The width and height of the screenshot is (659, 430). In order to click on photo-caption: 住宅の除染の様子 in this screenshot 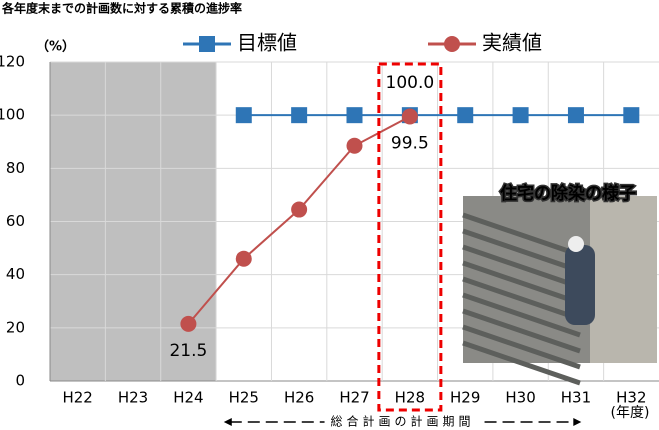, I will do `click(568, 193)`.